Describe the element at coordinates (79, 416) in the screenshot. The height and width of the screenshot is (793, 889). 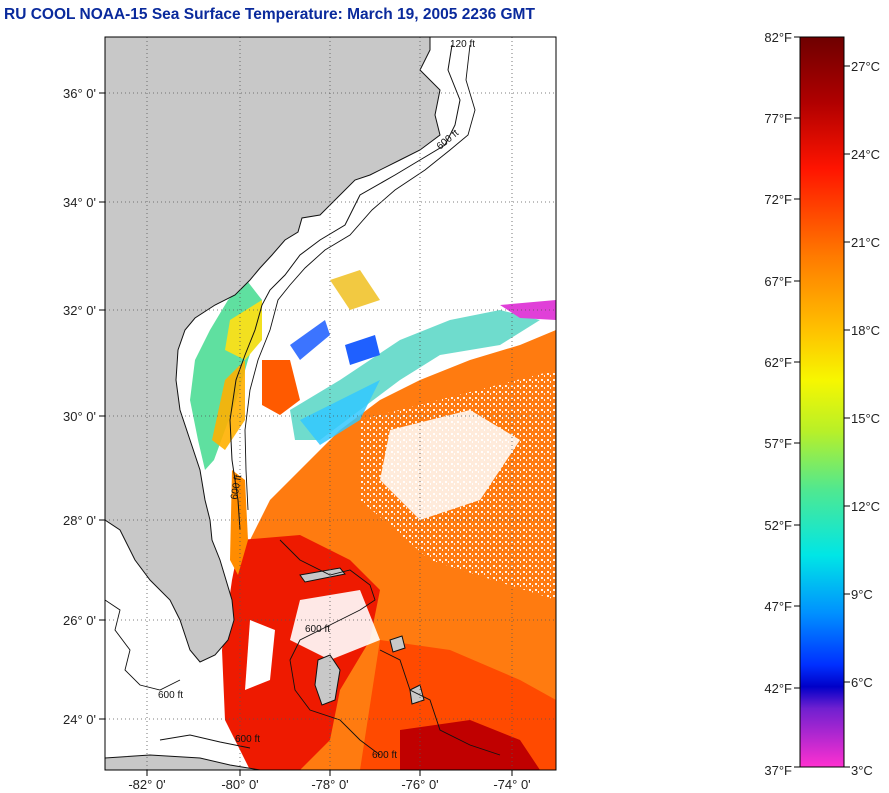
I see `latitude-label: 30° 0'` at that location.